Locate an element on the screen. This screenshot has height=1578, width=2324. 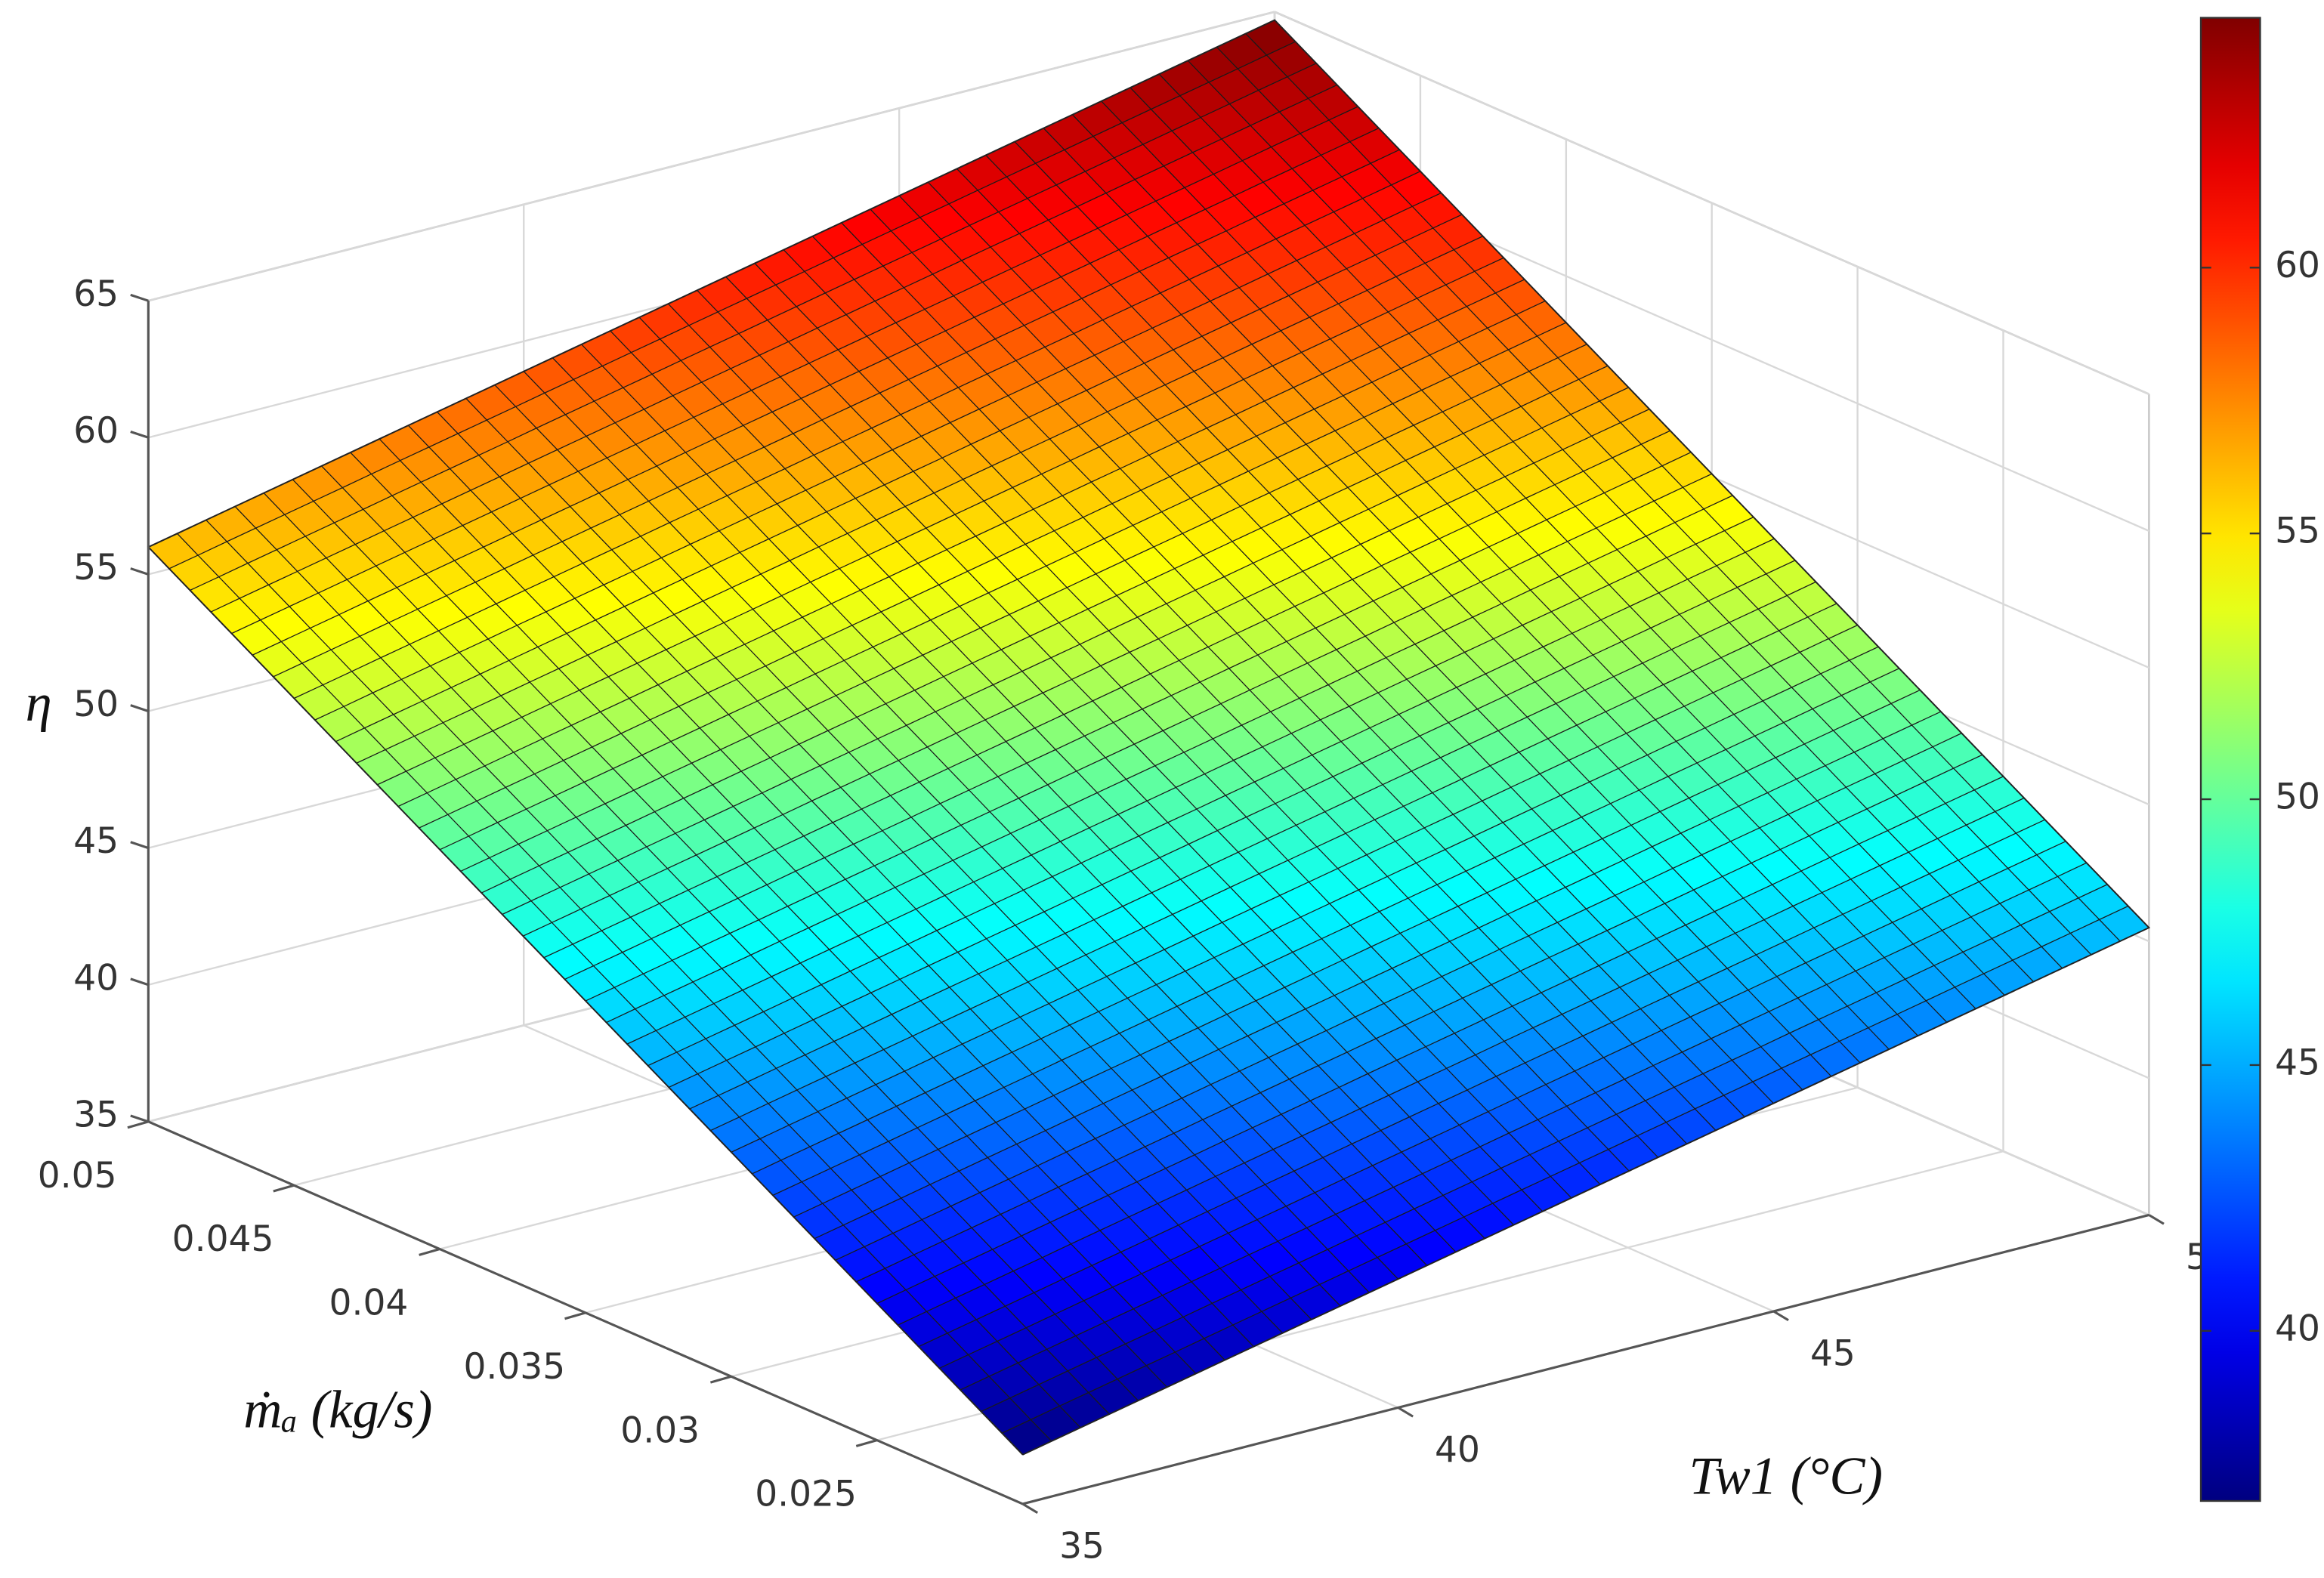
z-axis-title: η is located at coordinates (39, 703).